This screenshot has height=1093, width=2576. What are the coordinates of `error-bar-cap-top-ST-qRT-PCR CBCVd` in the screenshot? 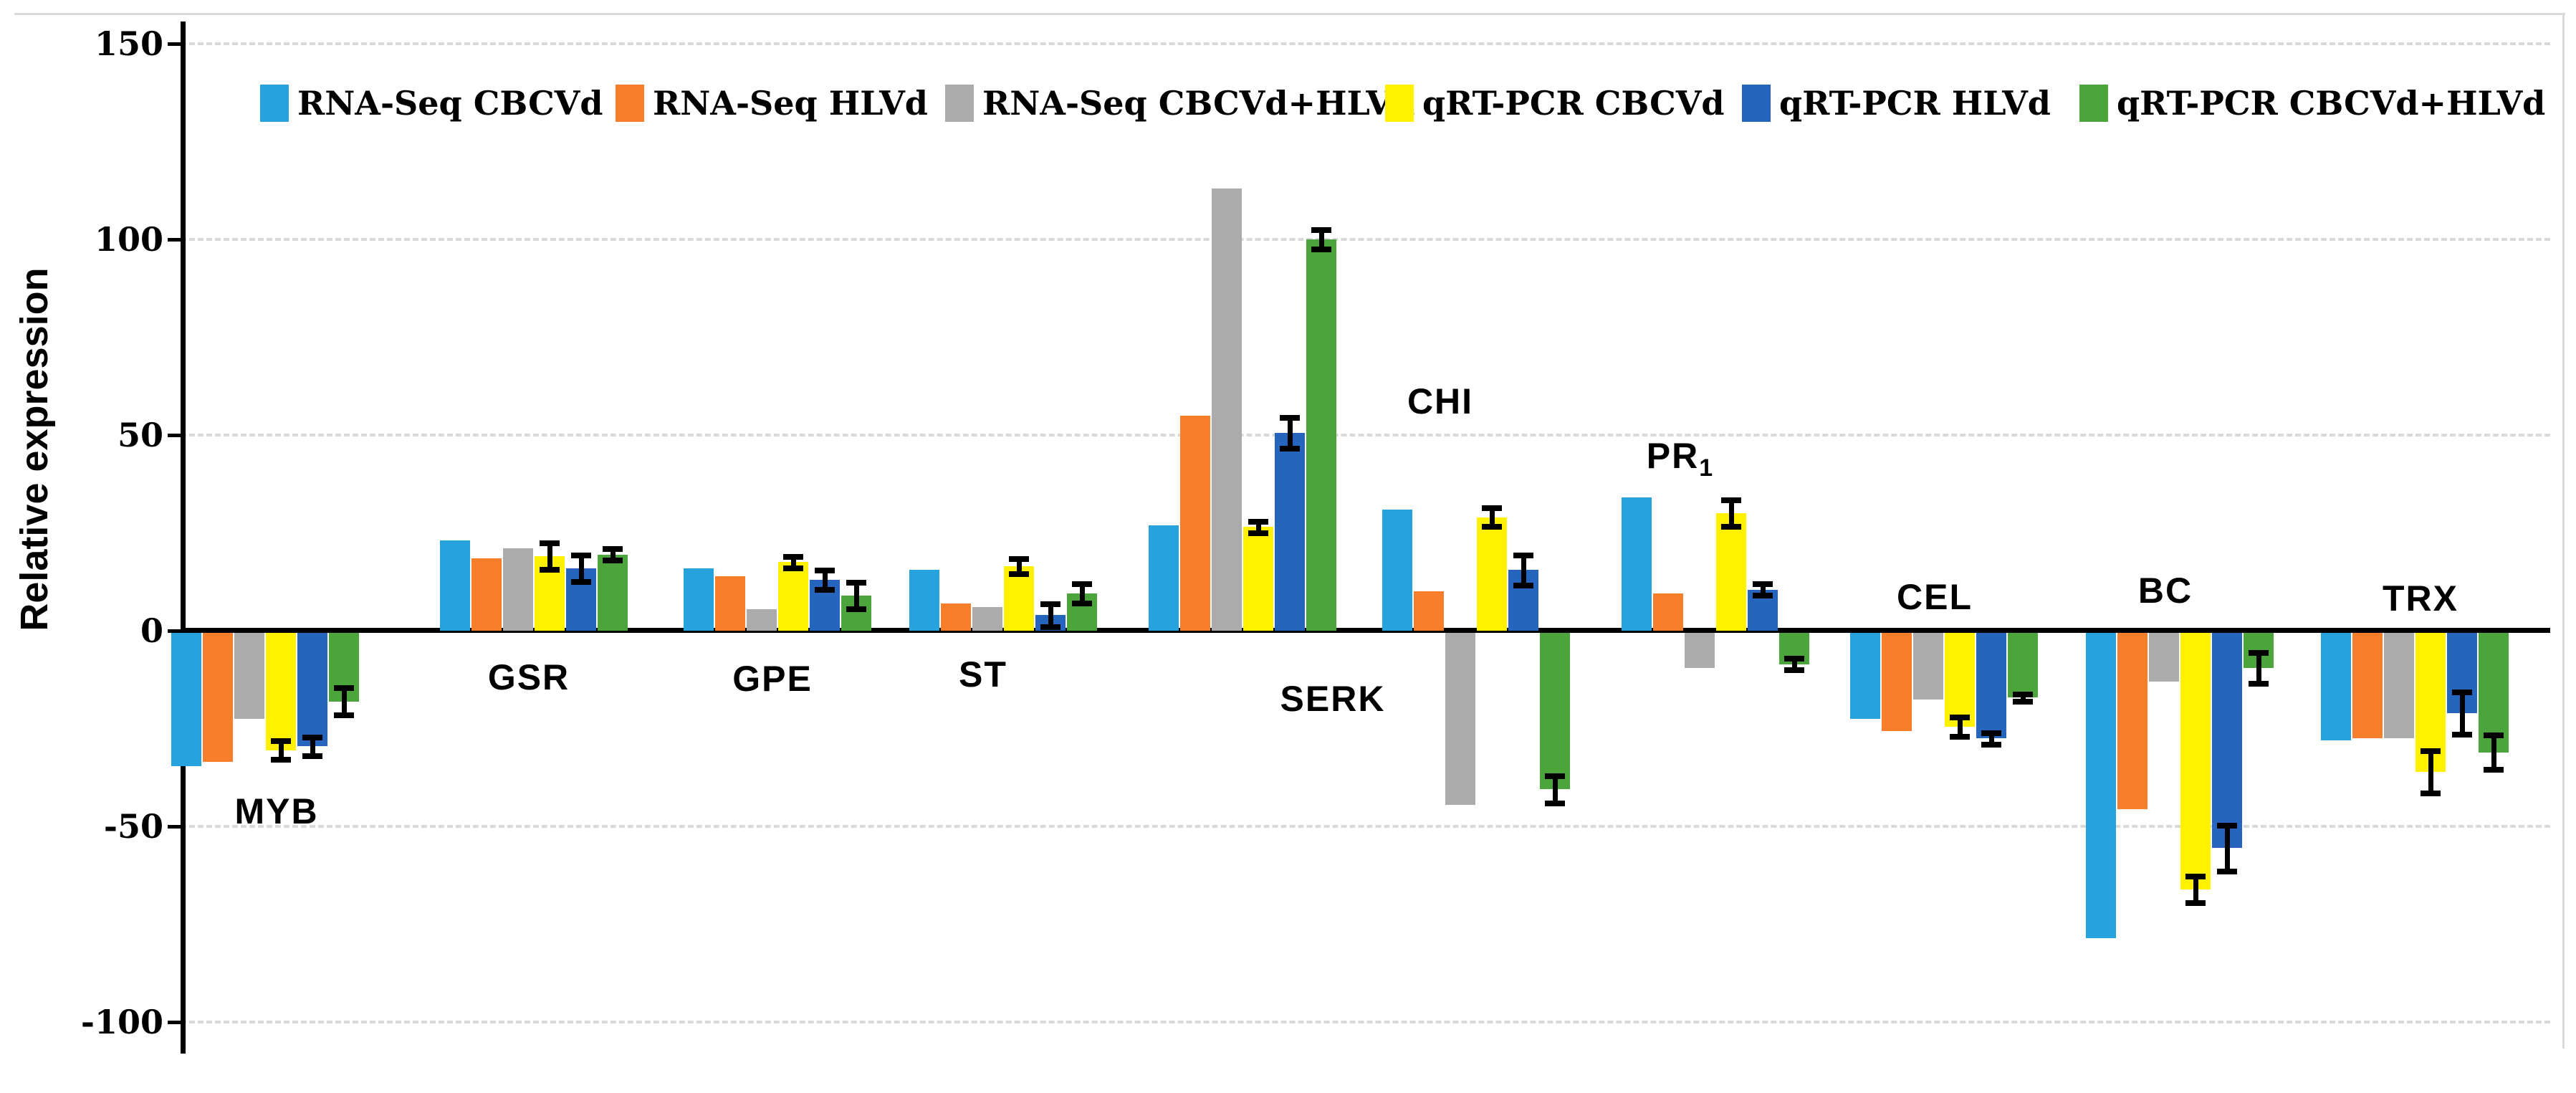 It's located at (1019, 559).